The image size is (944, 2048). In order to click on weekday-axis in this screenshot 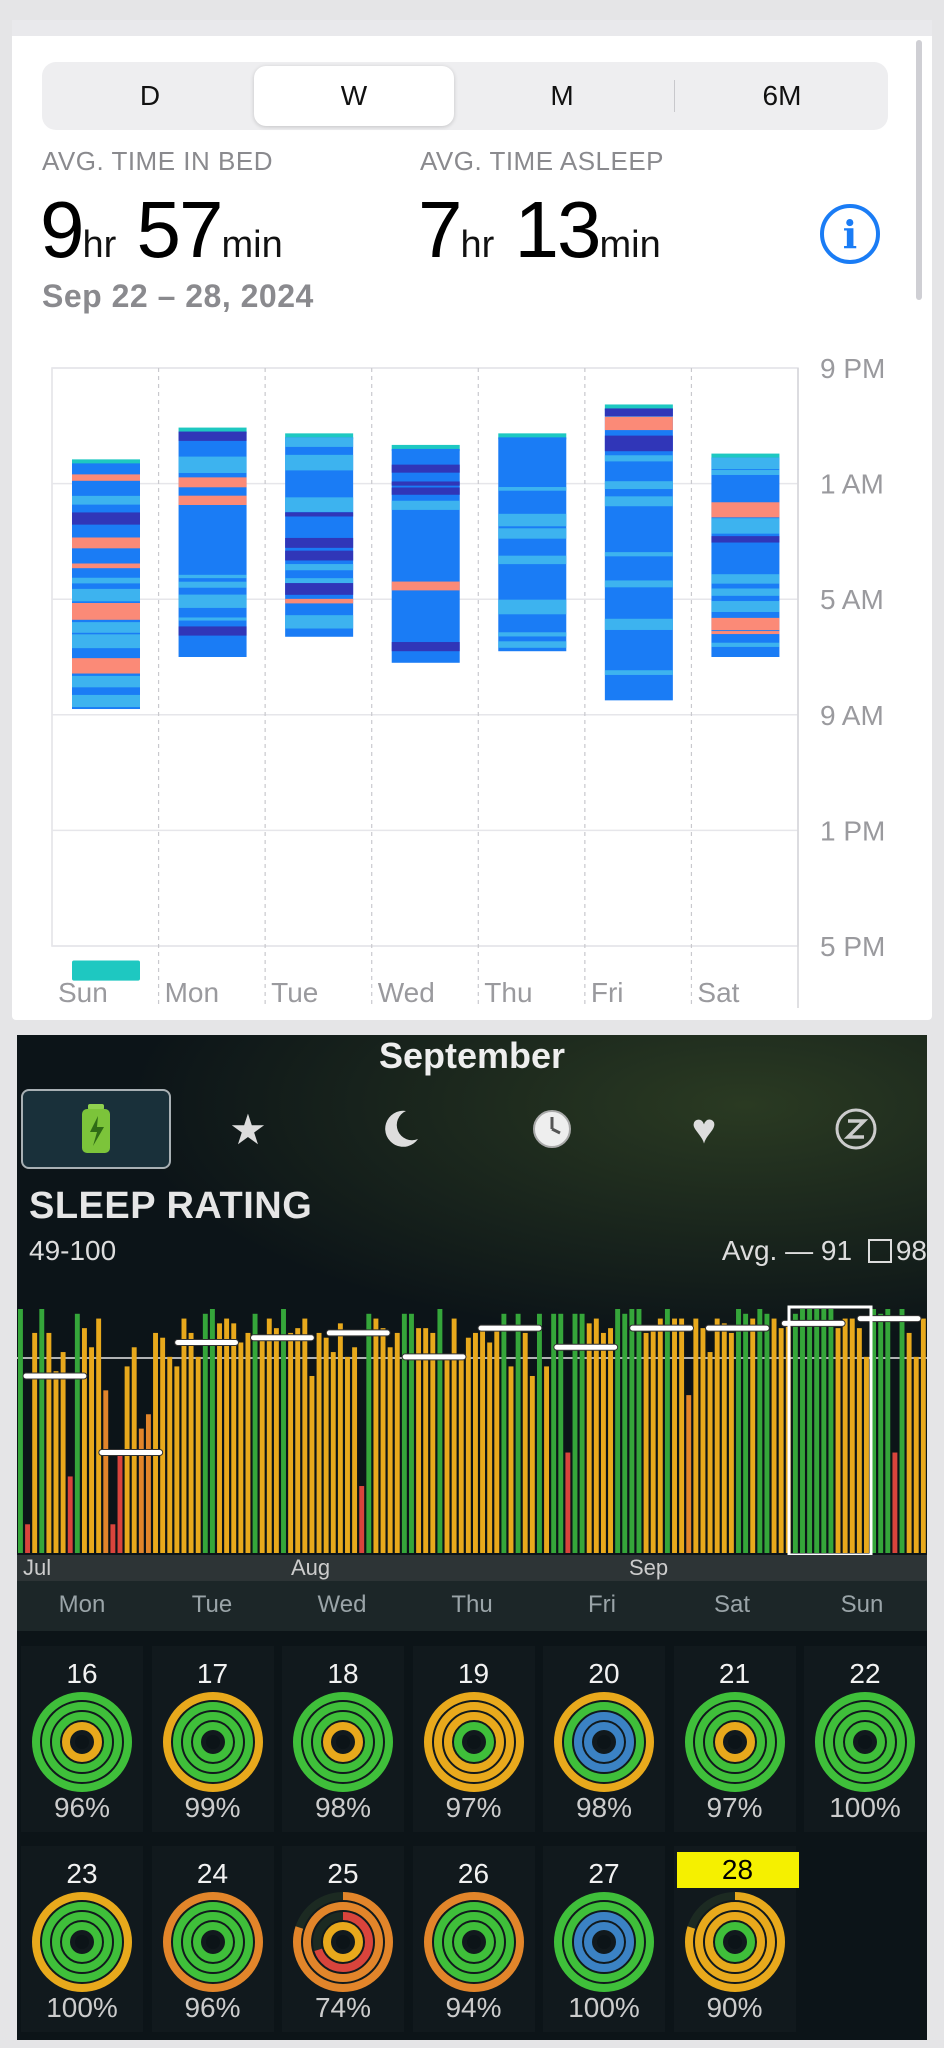, I will do `click(472, 1606)`.